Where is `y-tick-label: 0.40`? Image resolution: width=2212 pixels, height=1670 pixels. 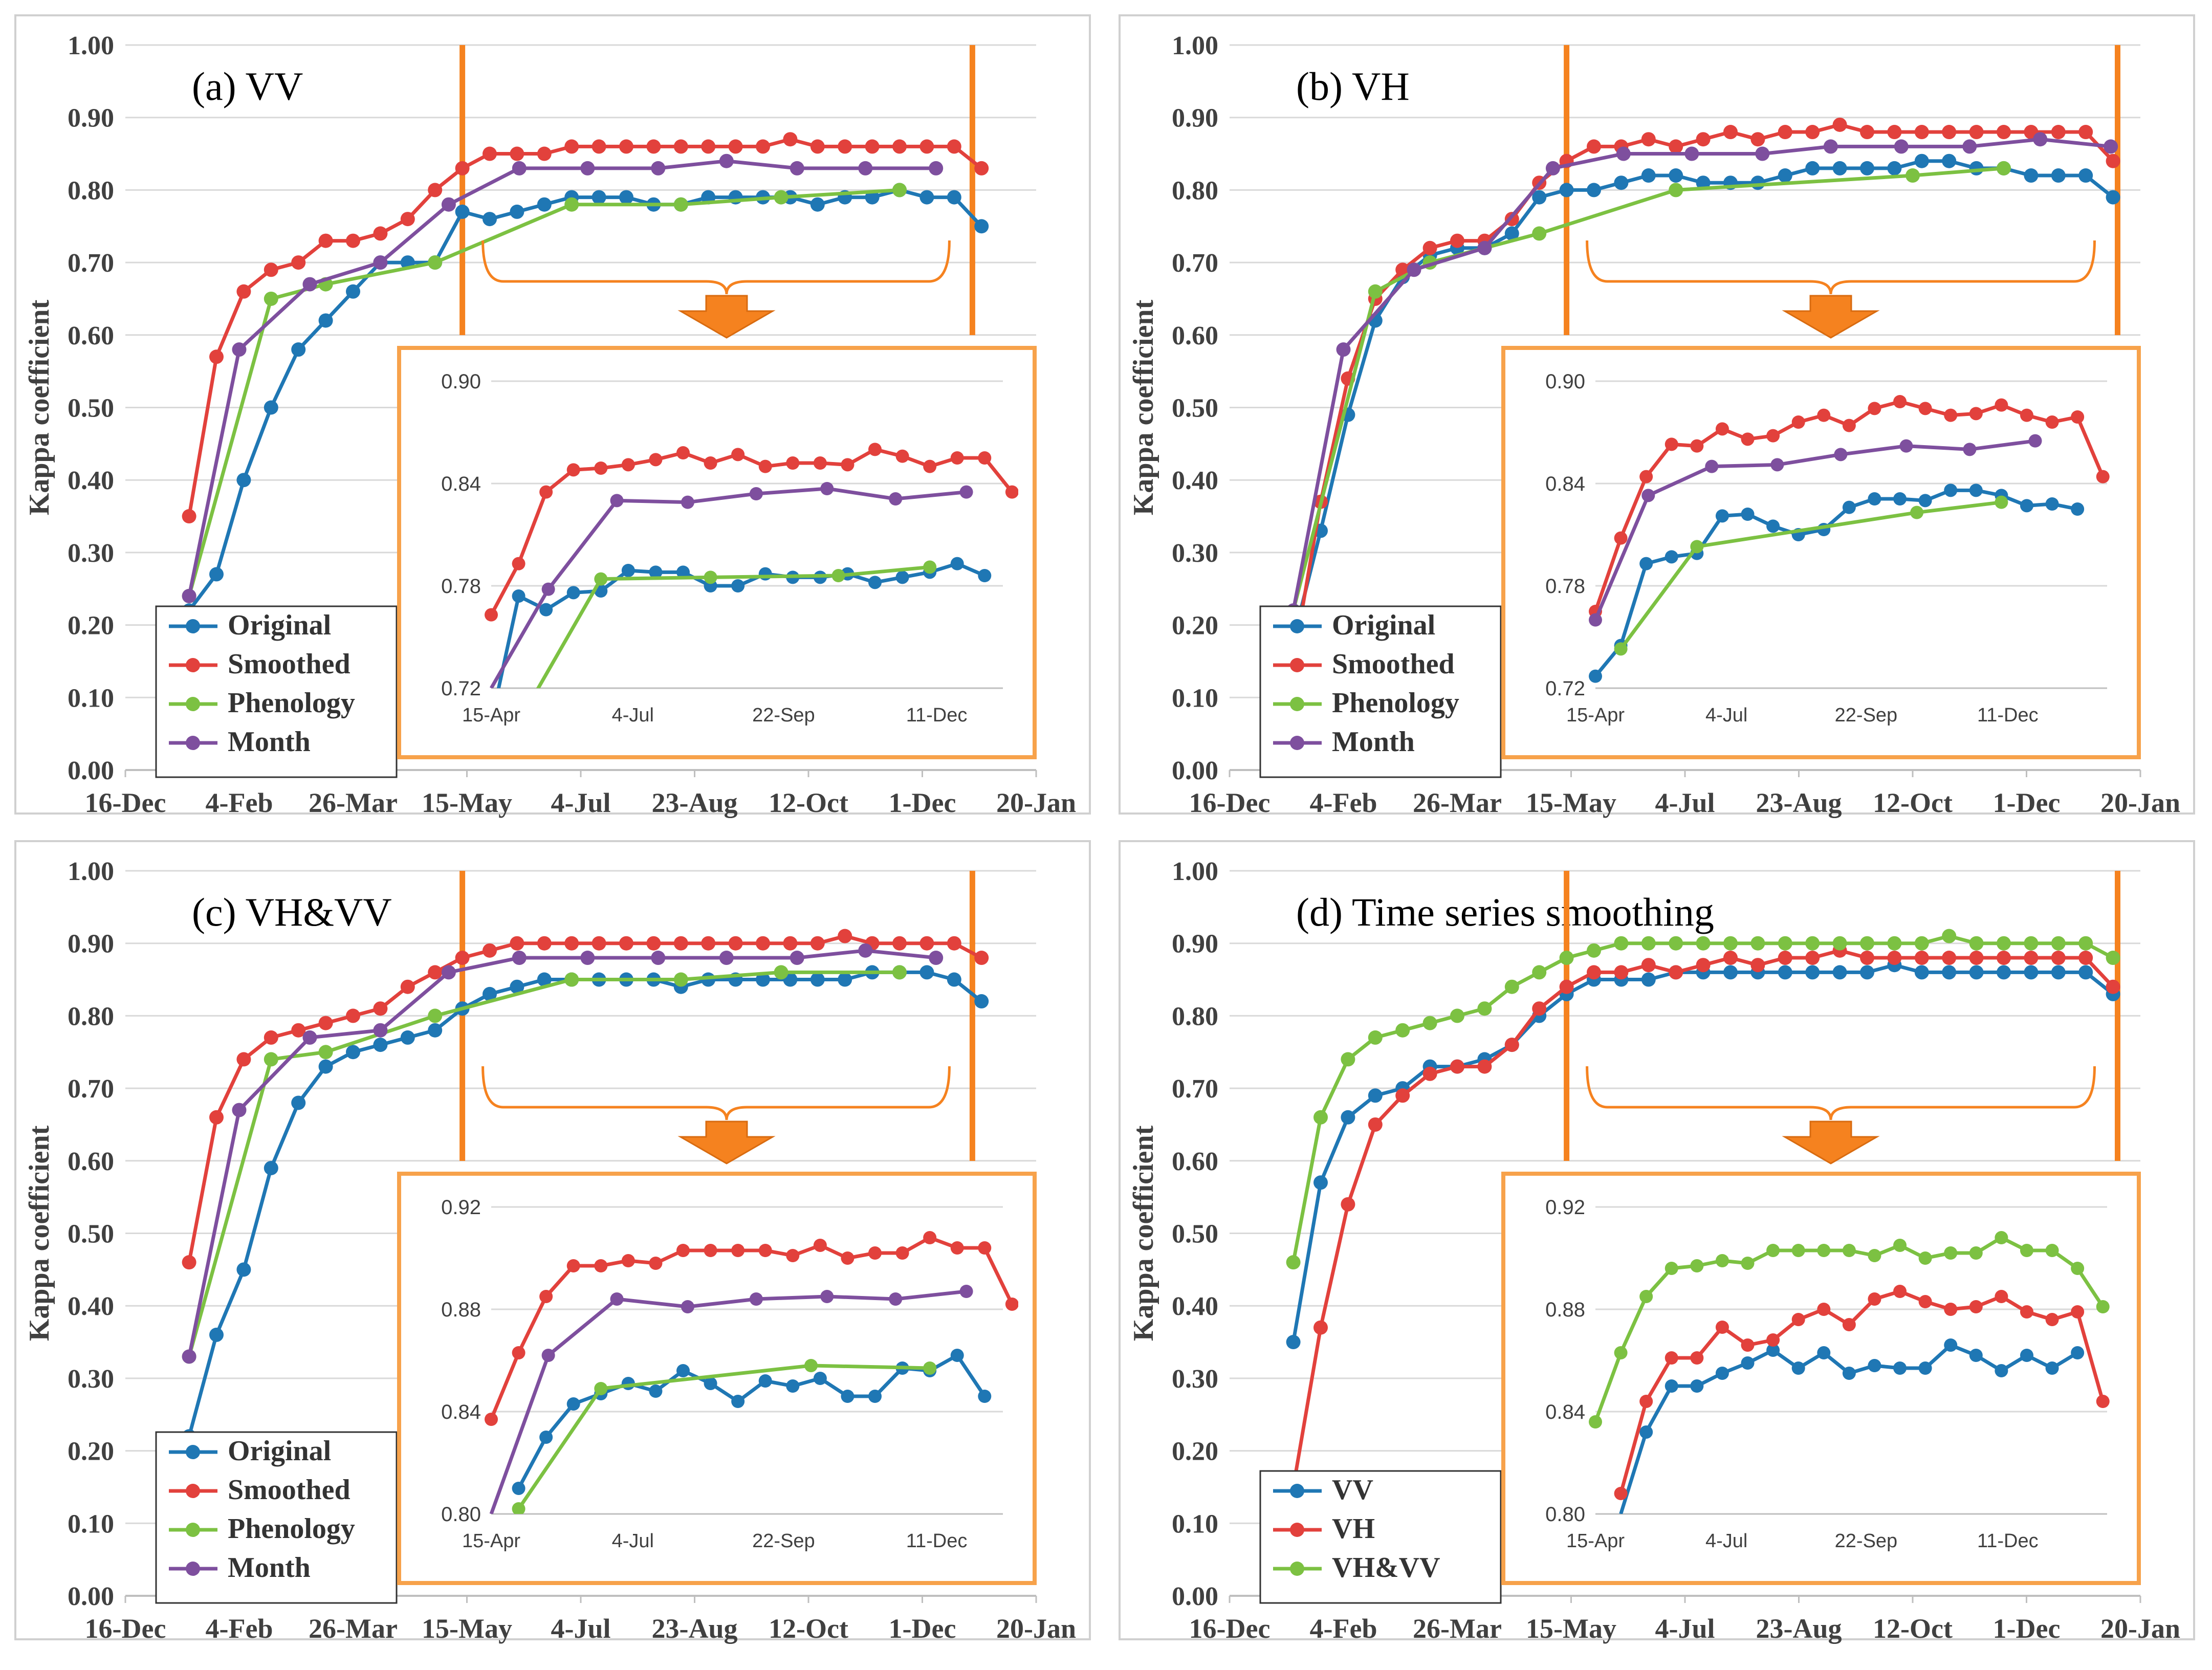
y-tick-label: 0.40 is located at coordinates (91, 480).